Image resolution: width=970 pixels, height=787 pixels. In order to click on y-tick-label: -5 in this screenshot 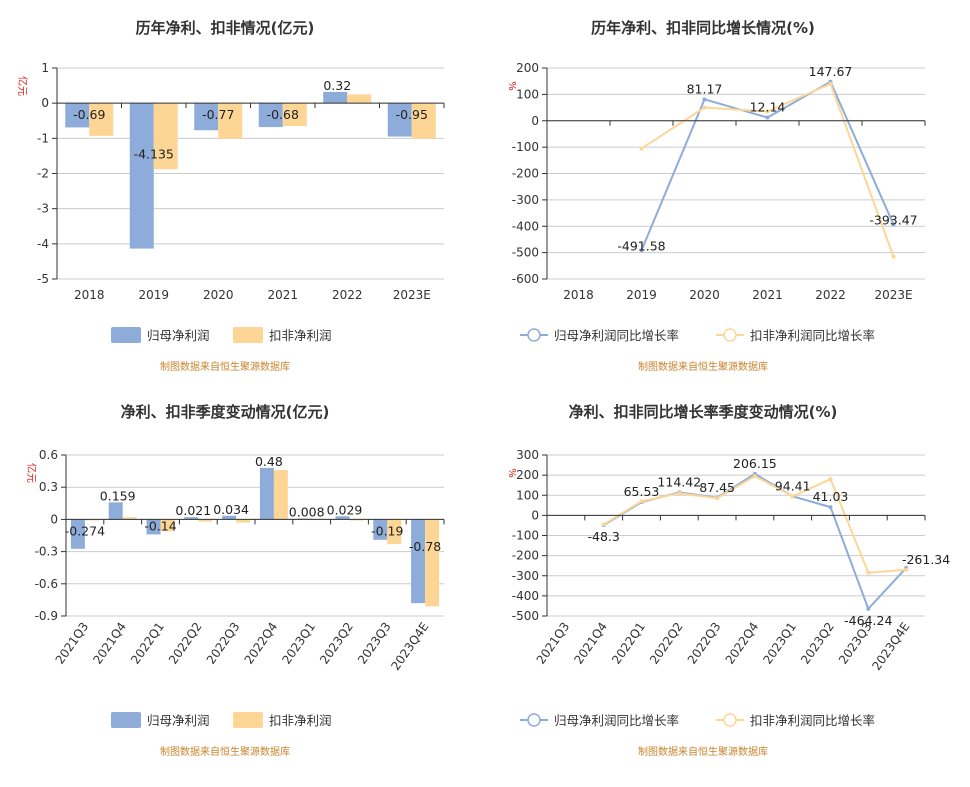, I will do `click(43, 279)`.